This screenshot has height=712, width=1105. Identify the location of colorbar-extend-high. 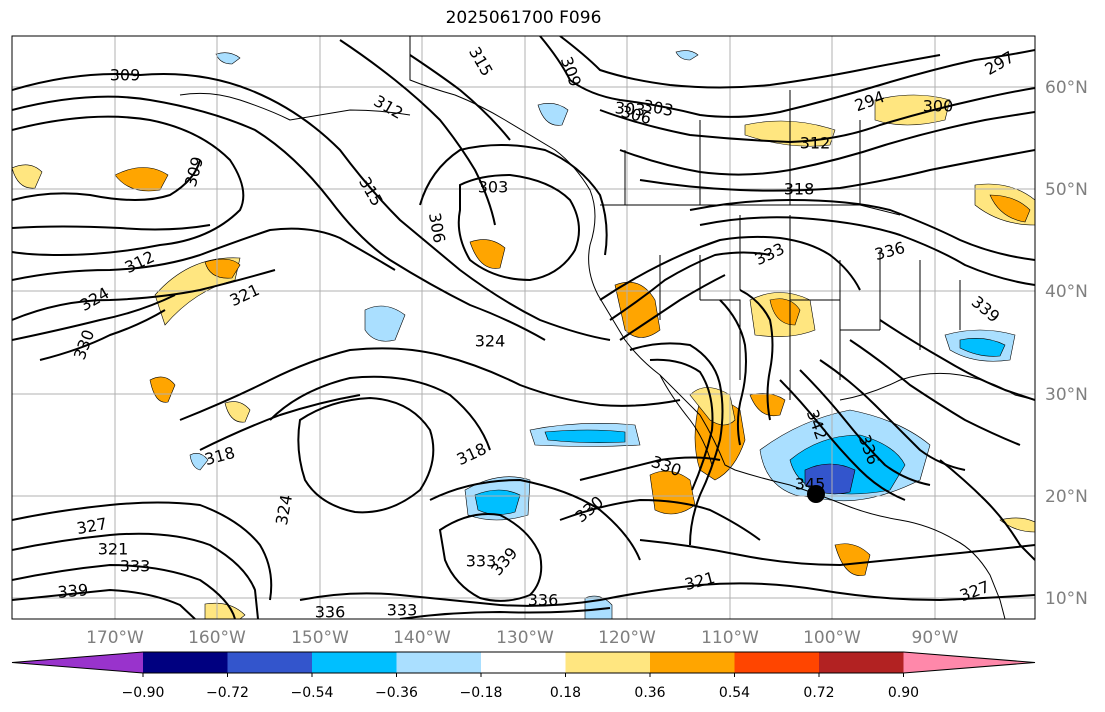
(969, 662).